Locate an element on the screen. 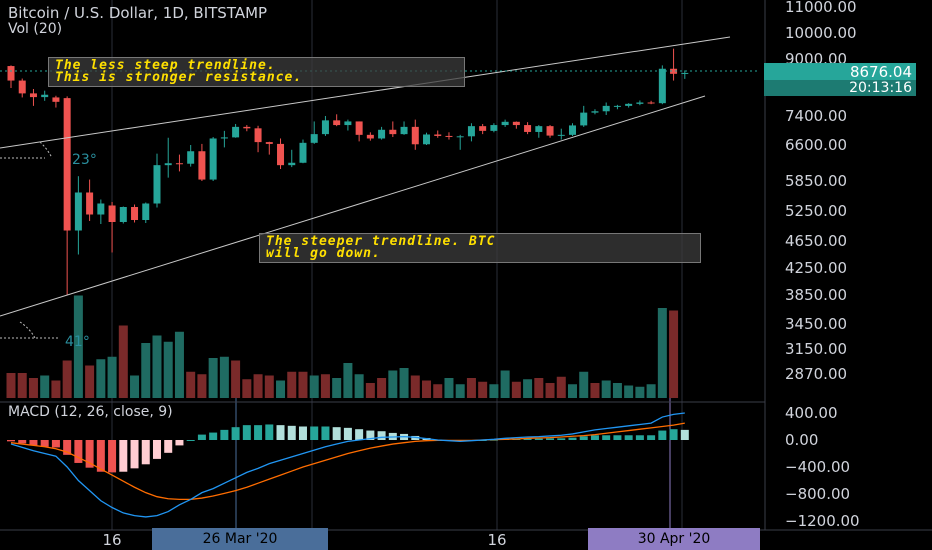  price-axis-label: 3850.00 is located at coordinates (816, 295).